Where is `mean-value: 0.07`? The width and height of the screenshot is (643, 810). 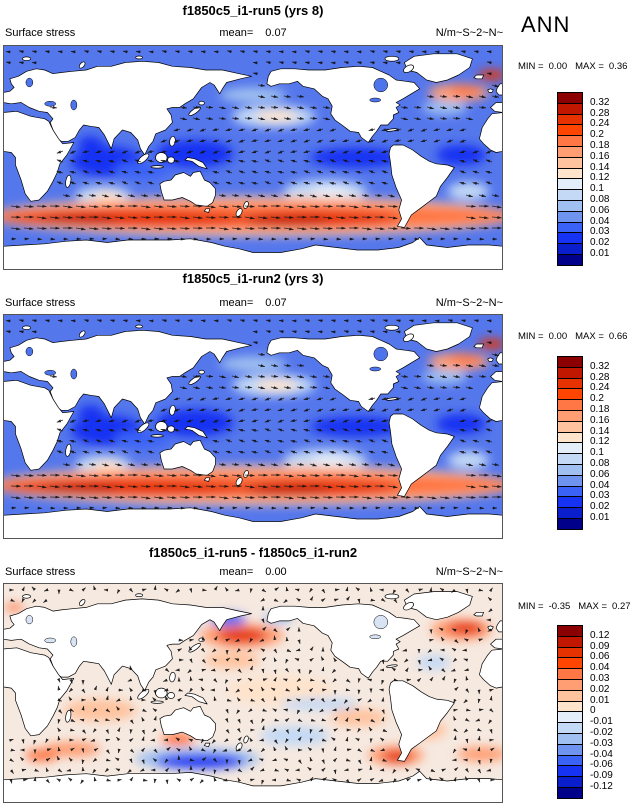
mean-value: 0.07 is located at coordinates (276, 303).